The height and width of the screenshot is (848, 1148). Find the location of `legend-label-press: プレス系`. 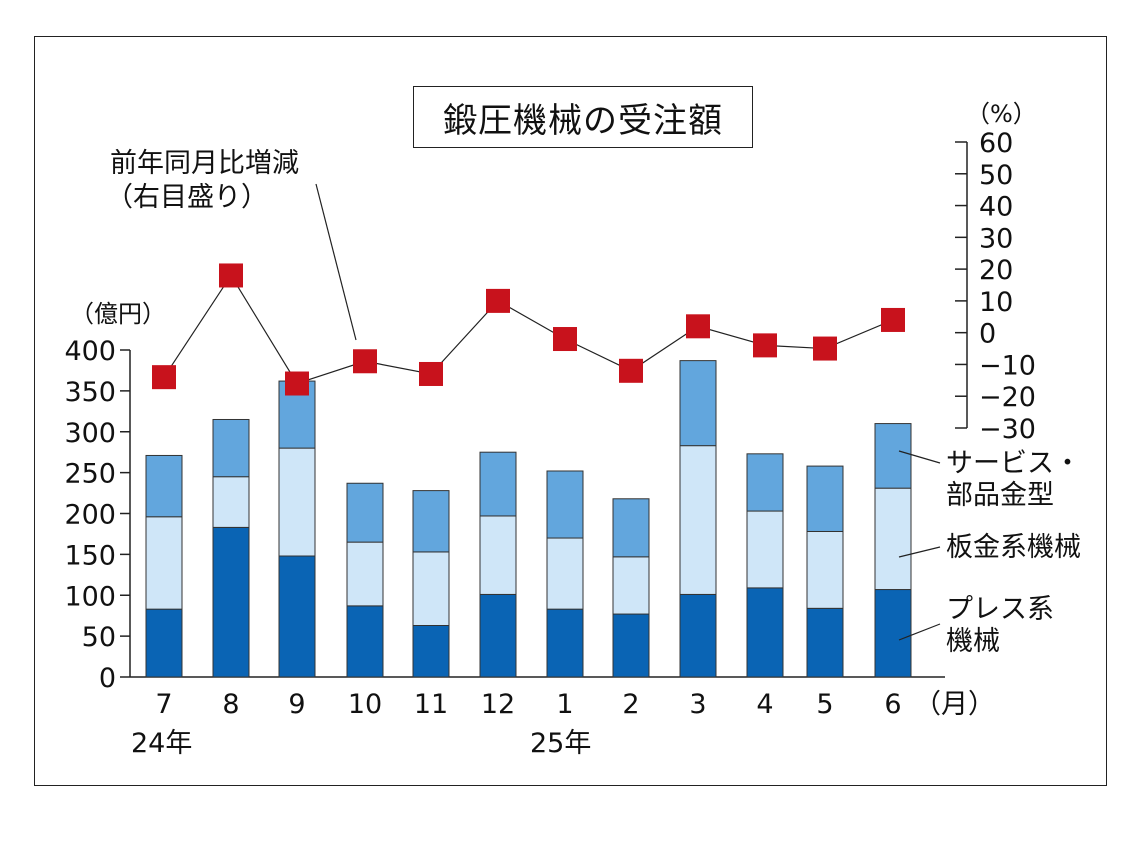

legend-label-press: プレス系 is located at coordinates (1000, 609).